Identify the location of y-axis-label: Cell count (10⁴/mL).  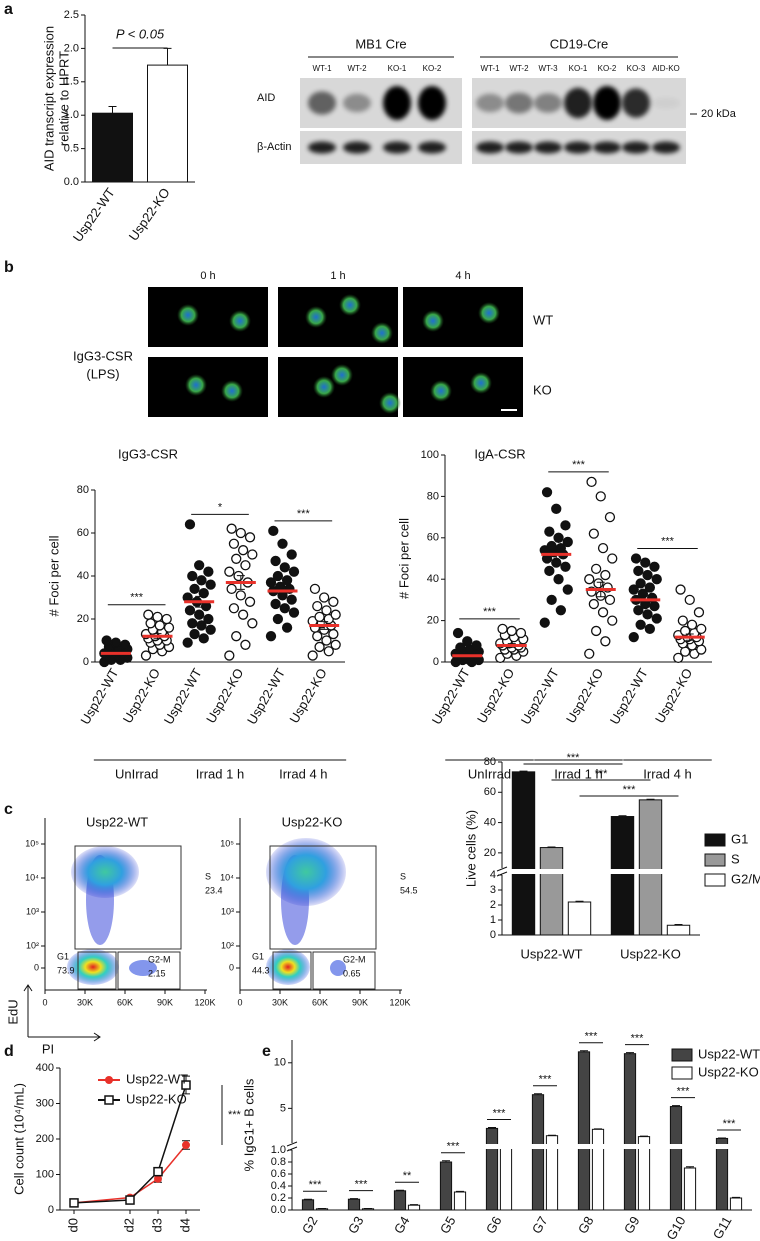
(18, 1139).